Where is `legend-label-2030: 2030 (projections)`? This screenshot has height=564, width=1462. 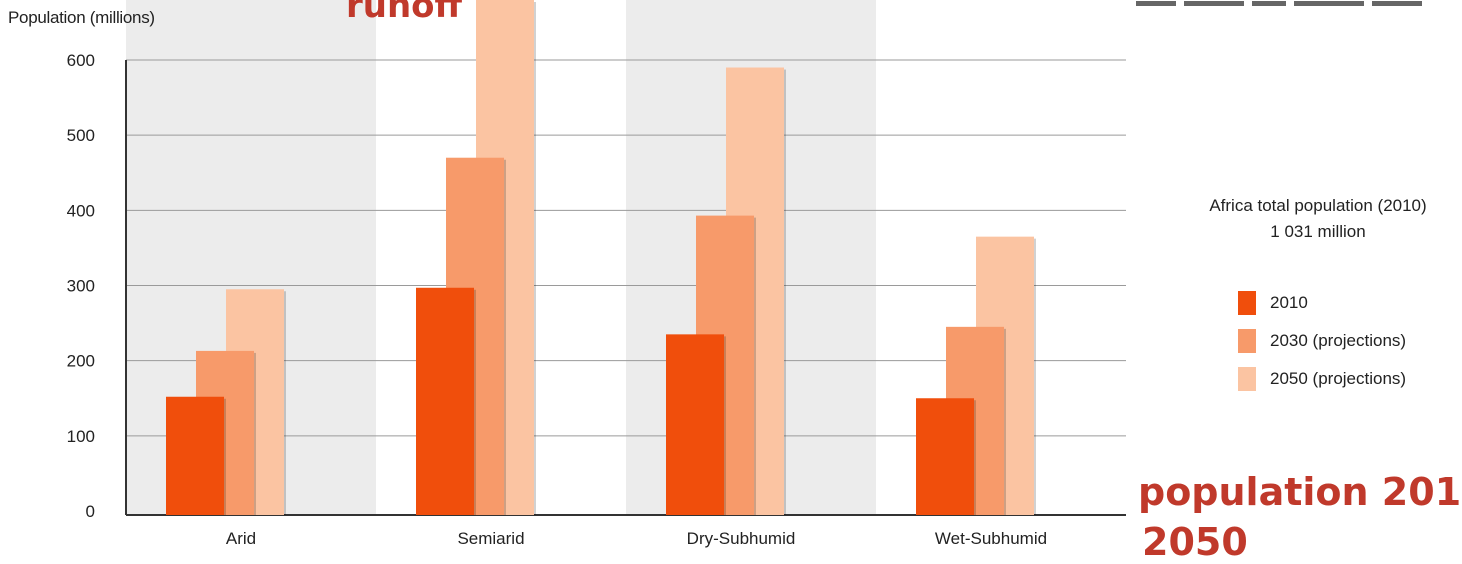 legend-label-2030: 2030 (projections) is located at coordinates (1338, 340).